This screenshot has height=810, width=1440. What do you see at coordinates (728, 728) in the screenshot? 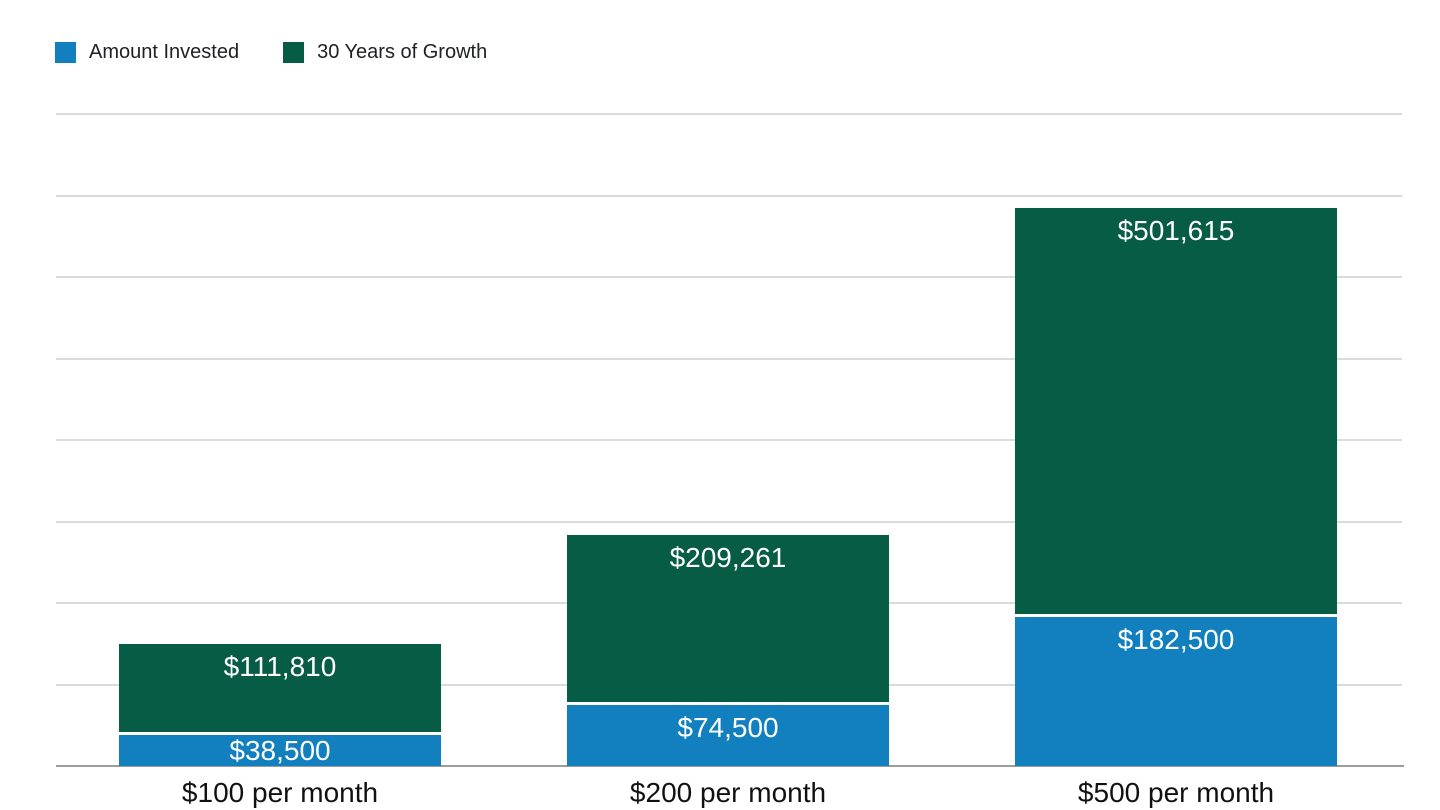
I see `value-label: $74,500` at bounding box center [728, 728].